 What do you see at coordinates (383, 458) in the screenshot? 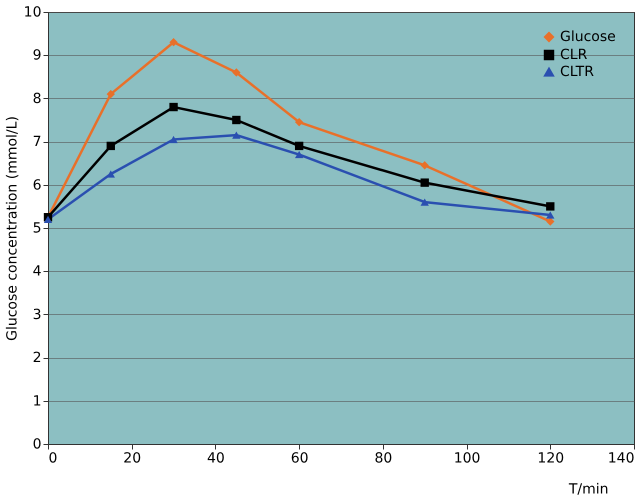
I see `x-tick-label: 80` at bounding box center [383, 458].